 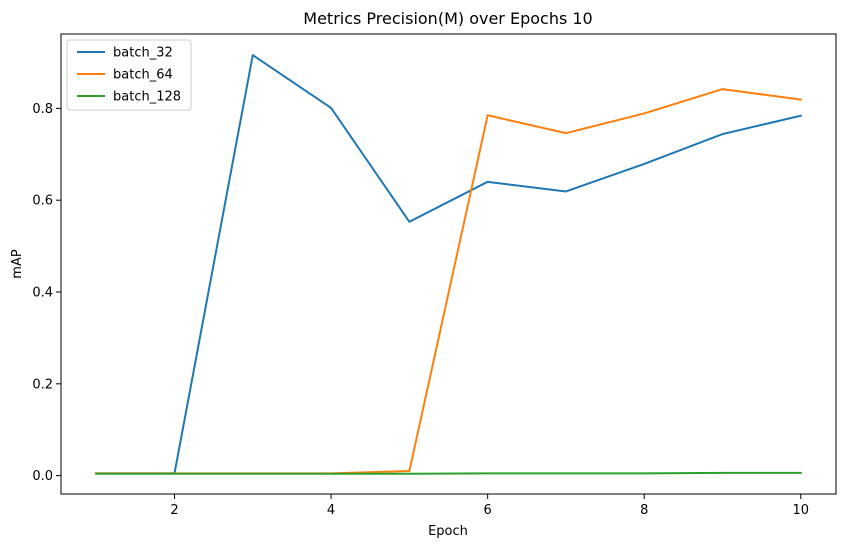 What do you see at coordinates (800, 510) in the screenshot?
I see `x-tick-label: 10` at bounding box center [800, 510].